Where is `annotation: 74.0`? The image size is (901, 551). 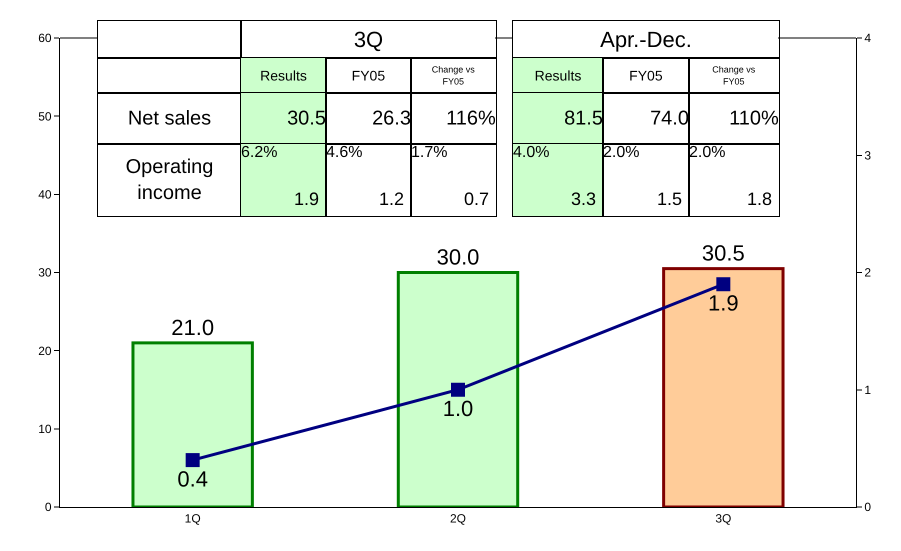
annotation: 74.0 is located at coordinates (669, 119).